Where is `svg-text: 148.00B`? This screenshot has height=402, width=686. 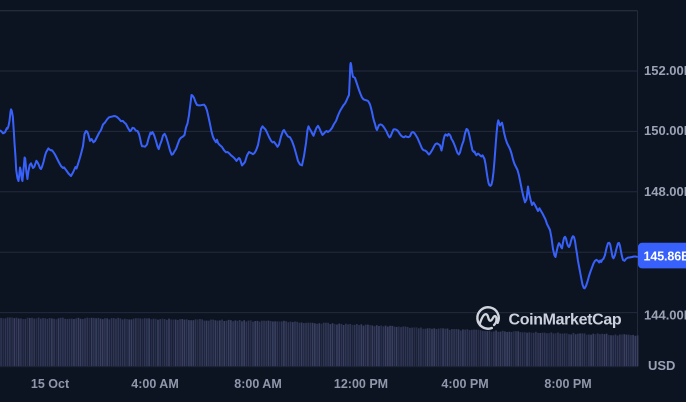
svg-text: 148.00B is located at coordinates (665, 191).